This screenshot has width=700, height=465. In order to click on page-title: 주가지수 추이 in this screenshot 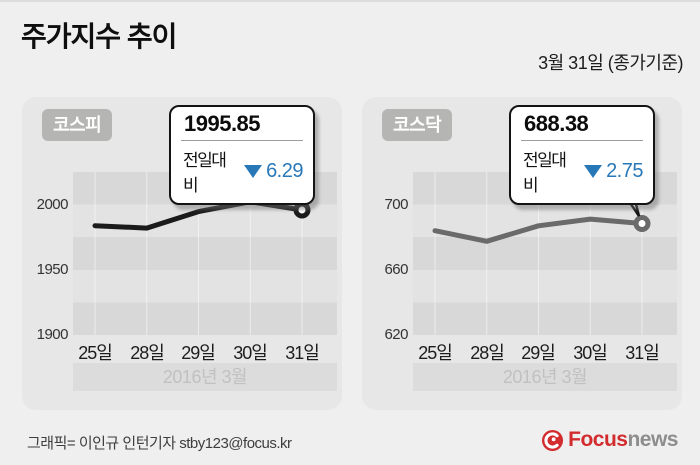, I will do `click(99, 36)`.